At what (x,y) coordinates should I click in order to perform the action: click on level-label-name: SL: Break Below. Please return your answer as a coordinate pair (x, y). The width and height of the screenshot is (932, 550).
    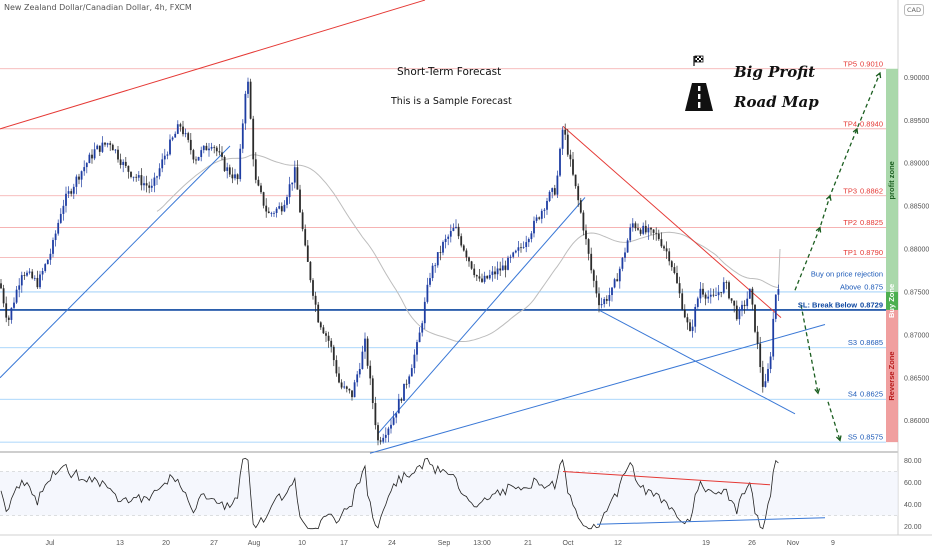
    Looking at the image, I should click on (827, 304).